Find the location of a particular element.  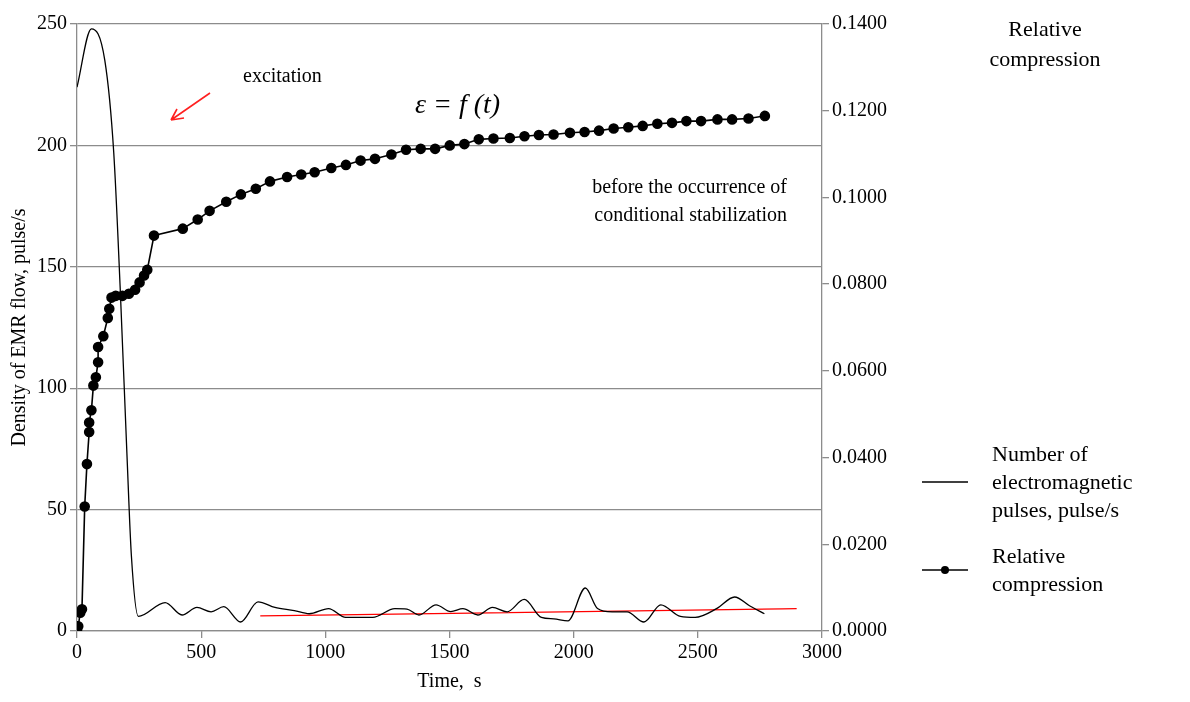

legend-label: Relative compression is located at coordinates (1048, 570).